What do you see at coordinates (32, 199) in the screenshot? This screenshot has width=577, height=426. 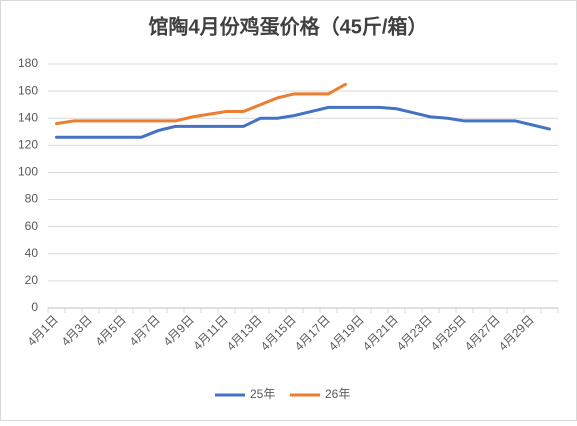 I see `y-tick-label: 80` at bounding box center [32, 199].